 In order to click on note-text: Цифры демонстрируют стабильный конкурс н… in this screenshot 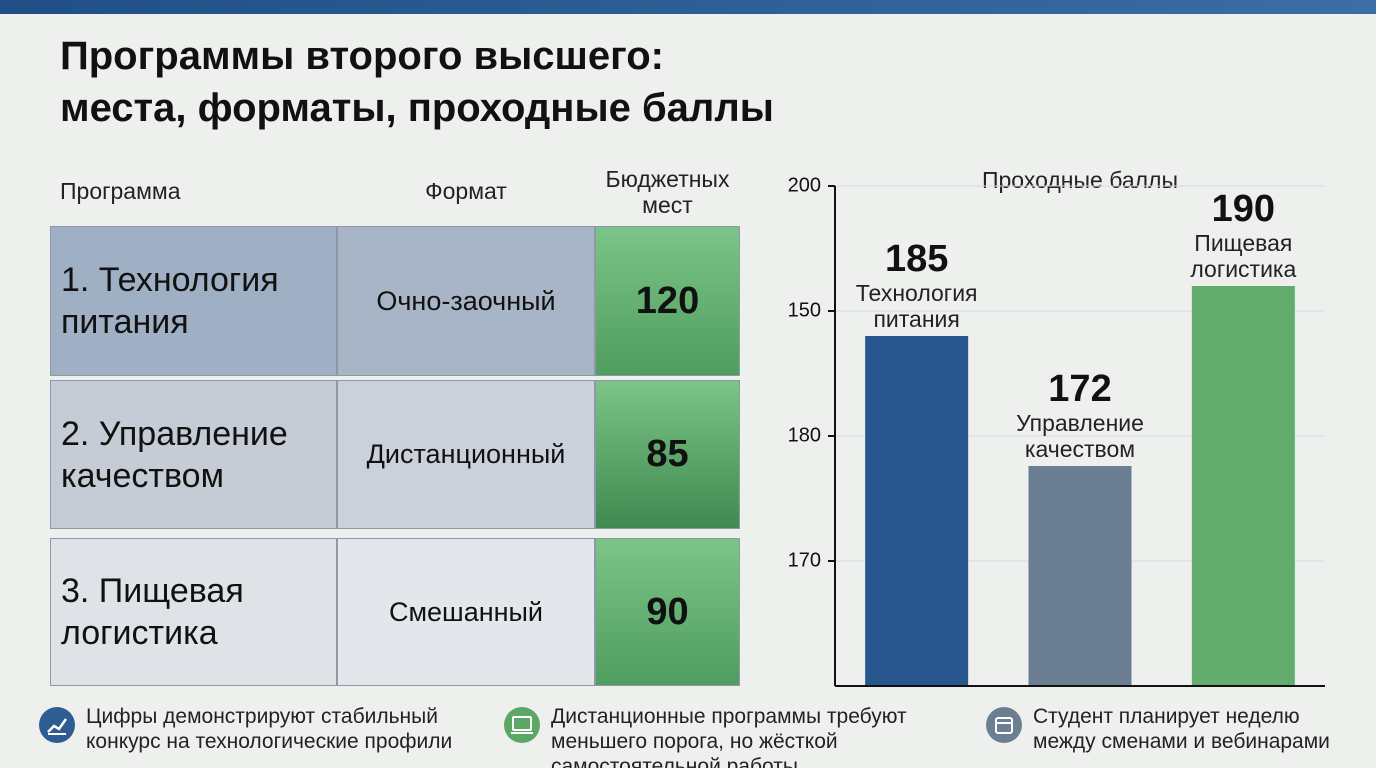, I will do `click(269, 729)`.